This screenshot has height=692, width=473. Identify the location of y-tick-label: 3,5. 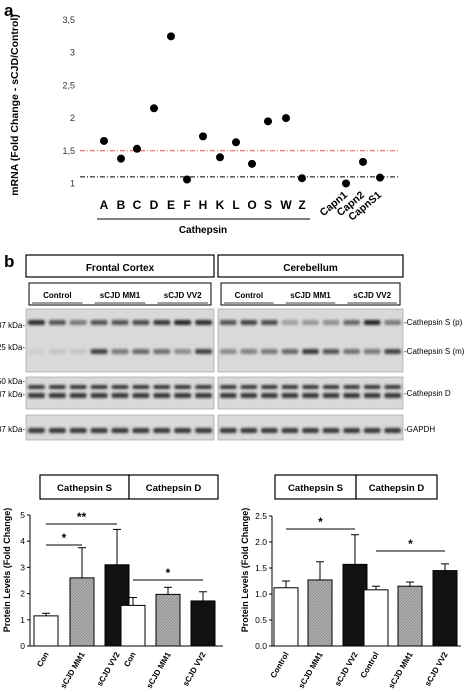
(68, 20).